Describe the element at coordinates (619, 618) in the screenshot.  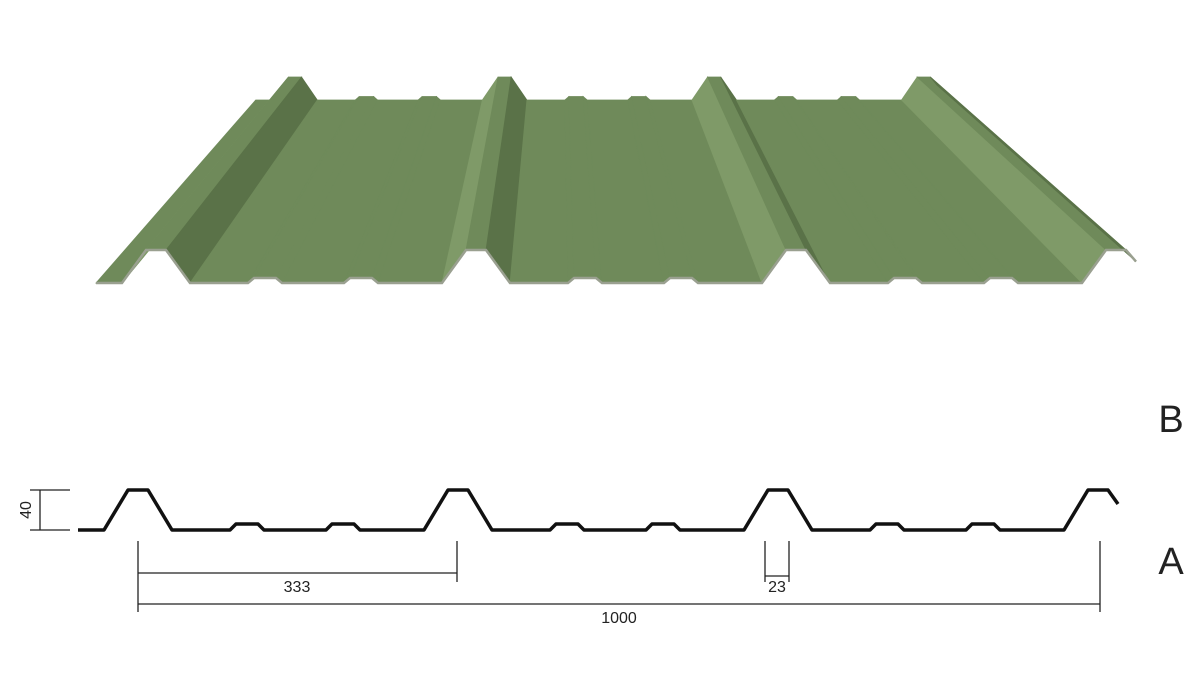
I see `cover-width-label: 1000` at that location.